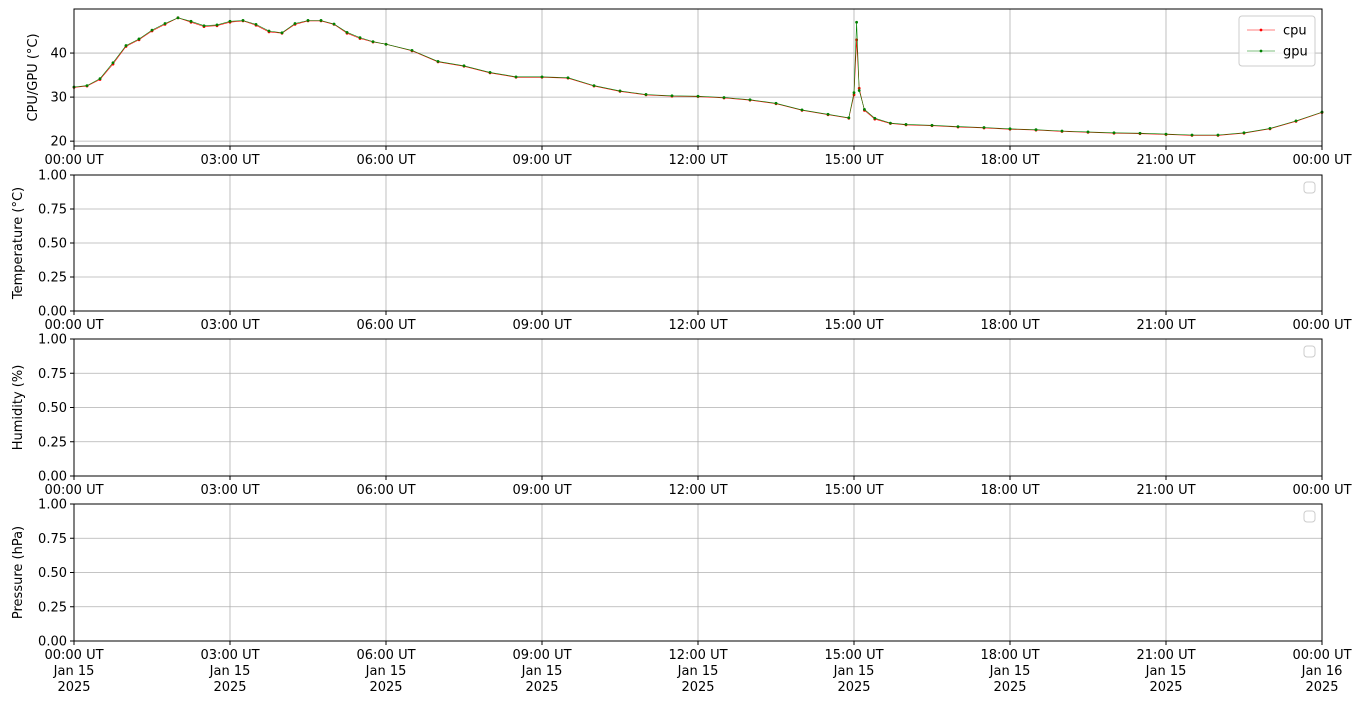 This screenshot has width=1363, height=707. Describe the element at coordinates (697, 671) in the screenshot. I see `x-tick-label: 12:00 UT Jan 15 2025` at that location.